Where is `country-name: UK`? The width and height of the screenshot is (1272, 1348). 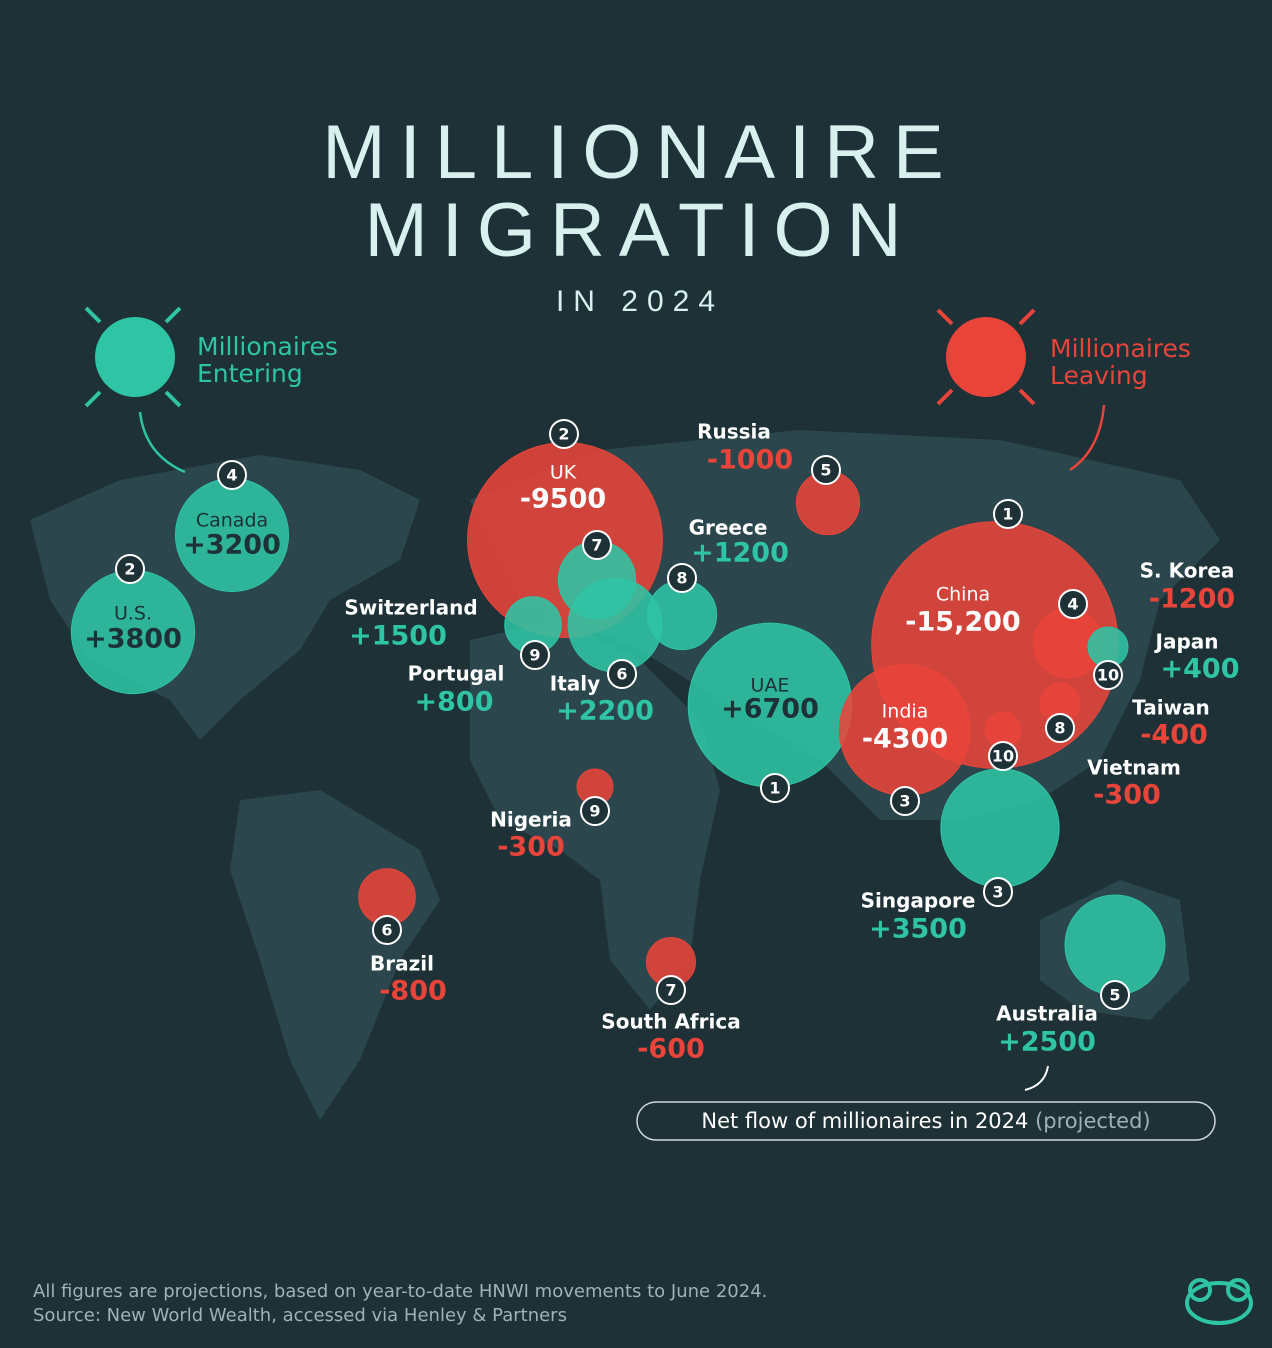
country-name: UK is located at coordinates (563, 473).